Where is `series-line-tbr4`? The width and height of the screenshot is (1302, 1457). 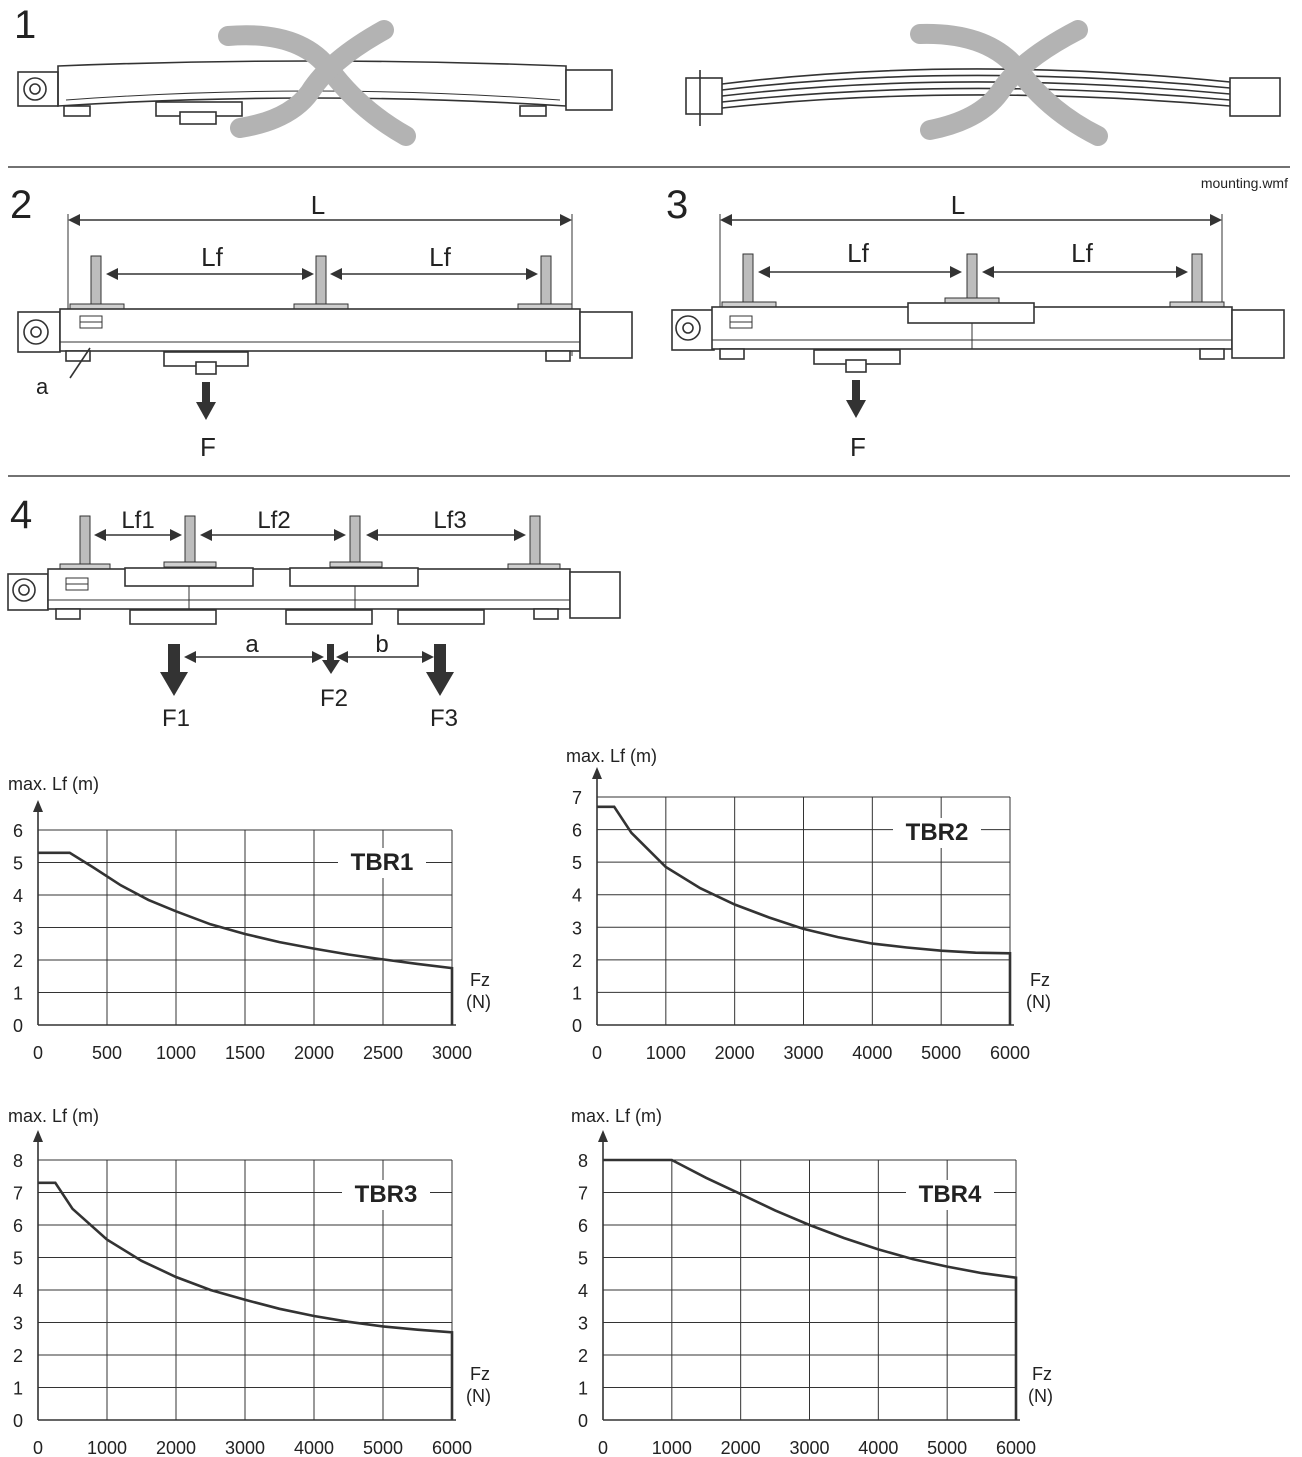 series-line-tbr4 is located at coordinates (810, 1289).